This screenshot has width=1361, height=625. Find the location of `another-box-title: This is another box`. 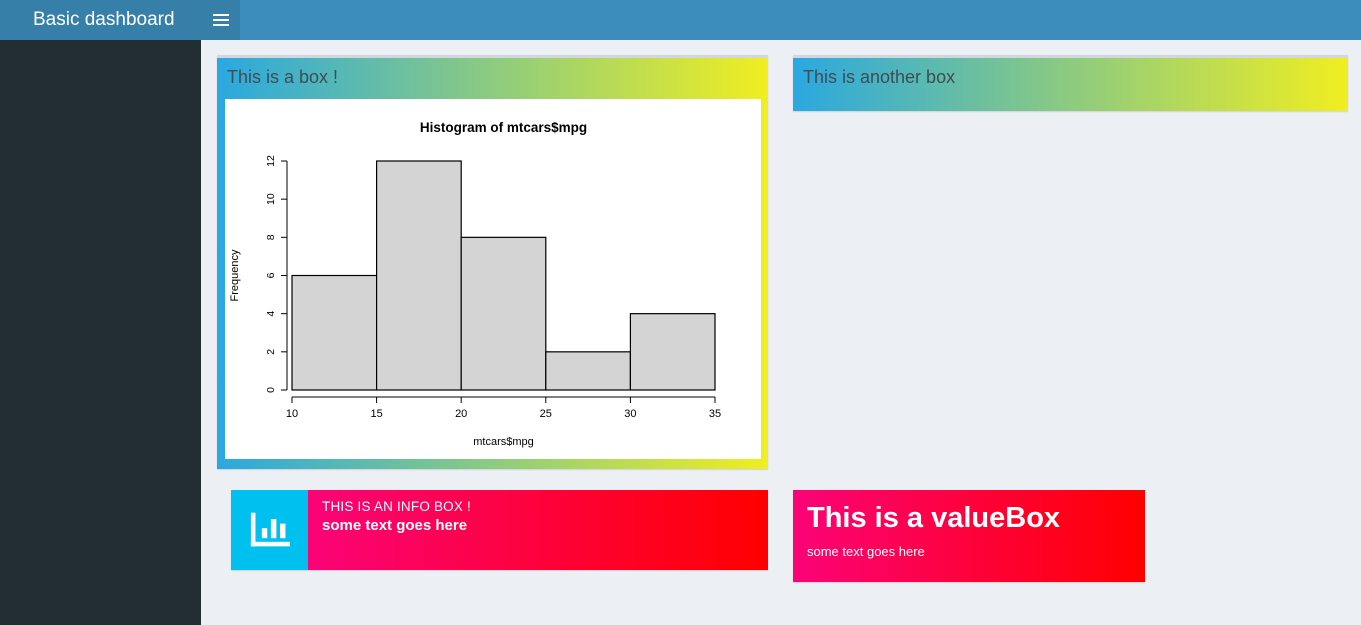

another-box-title: This is another box is located at coordinates (879, 77).